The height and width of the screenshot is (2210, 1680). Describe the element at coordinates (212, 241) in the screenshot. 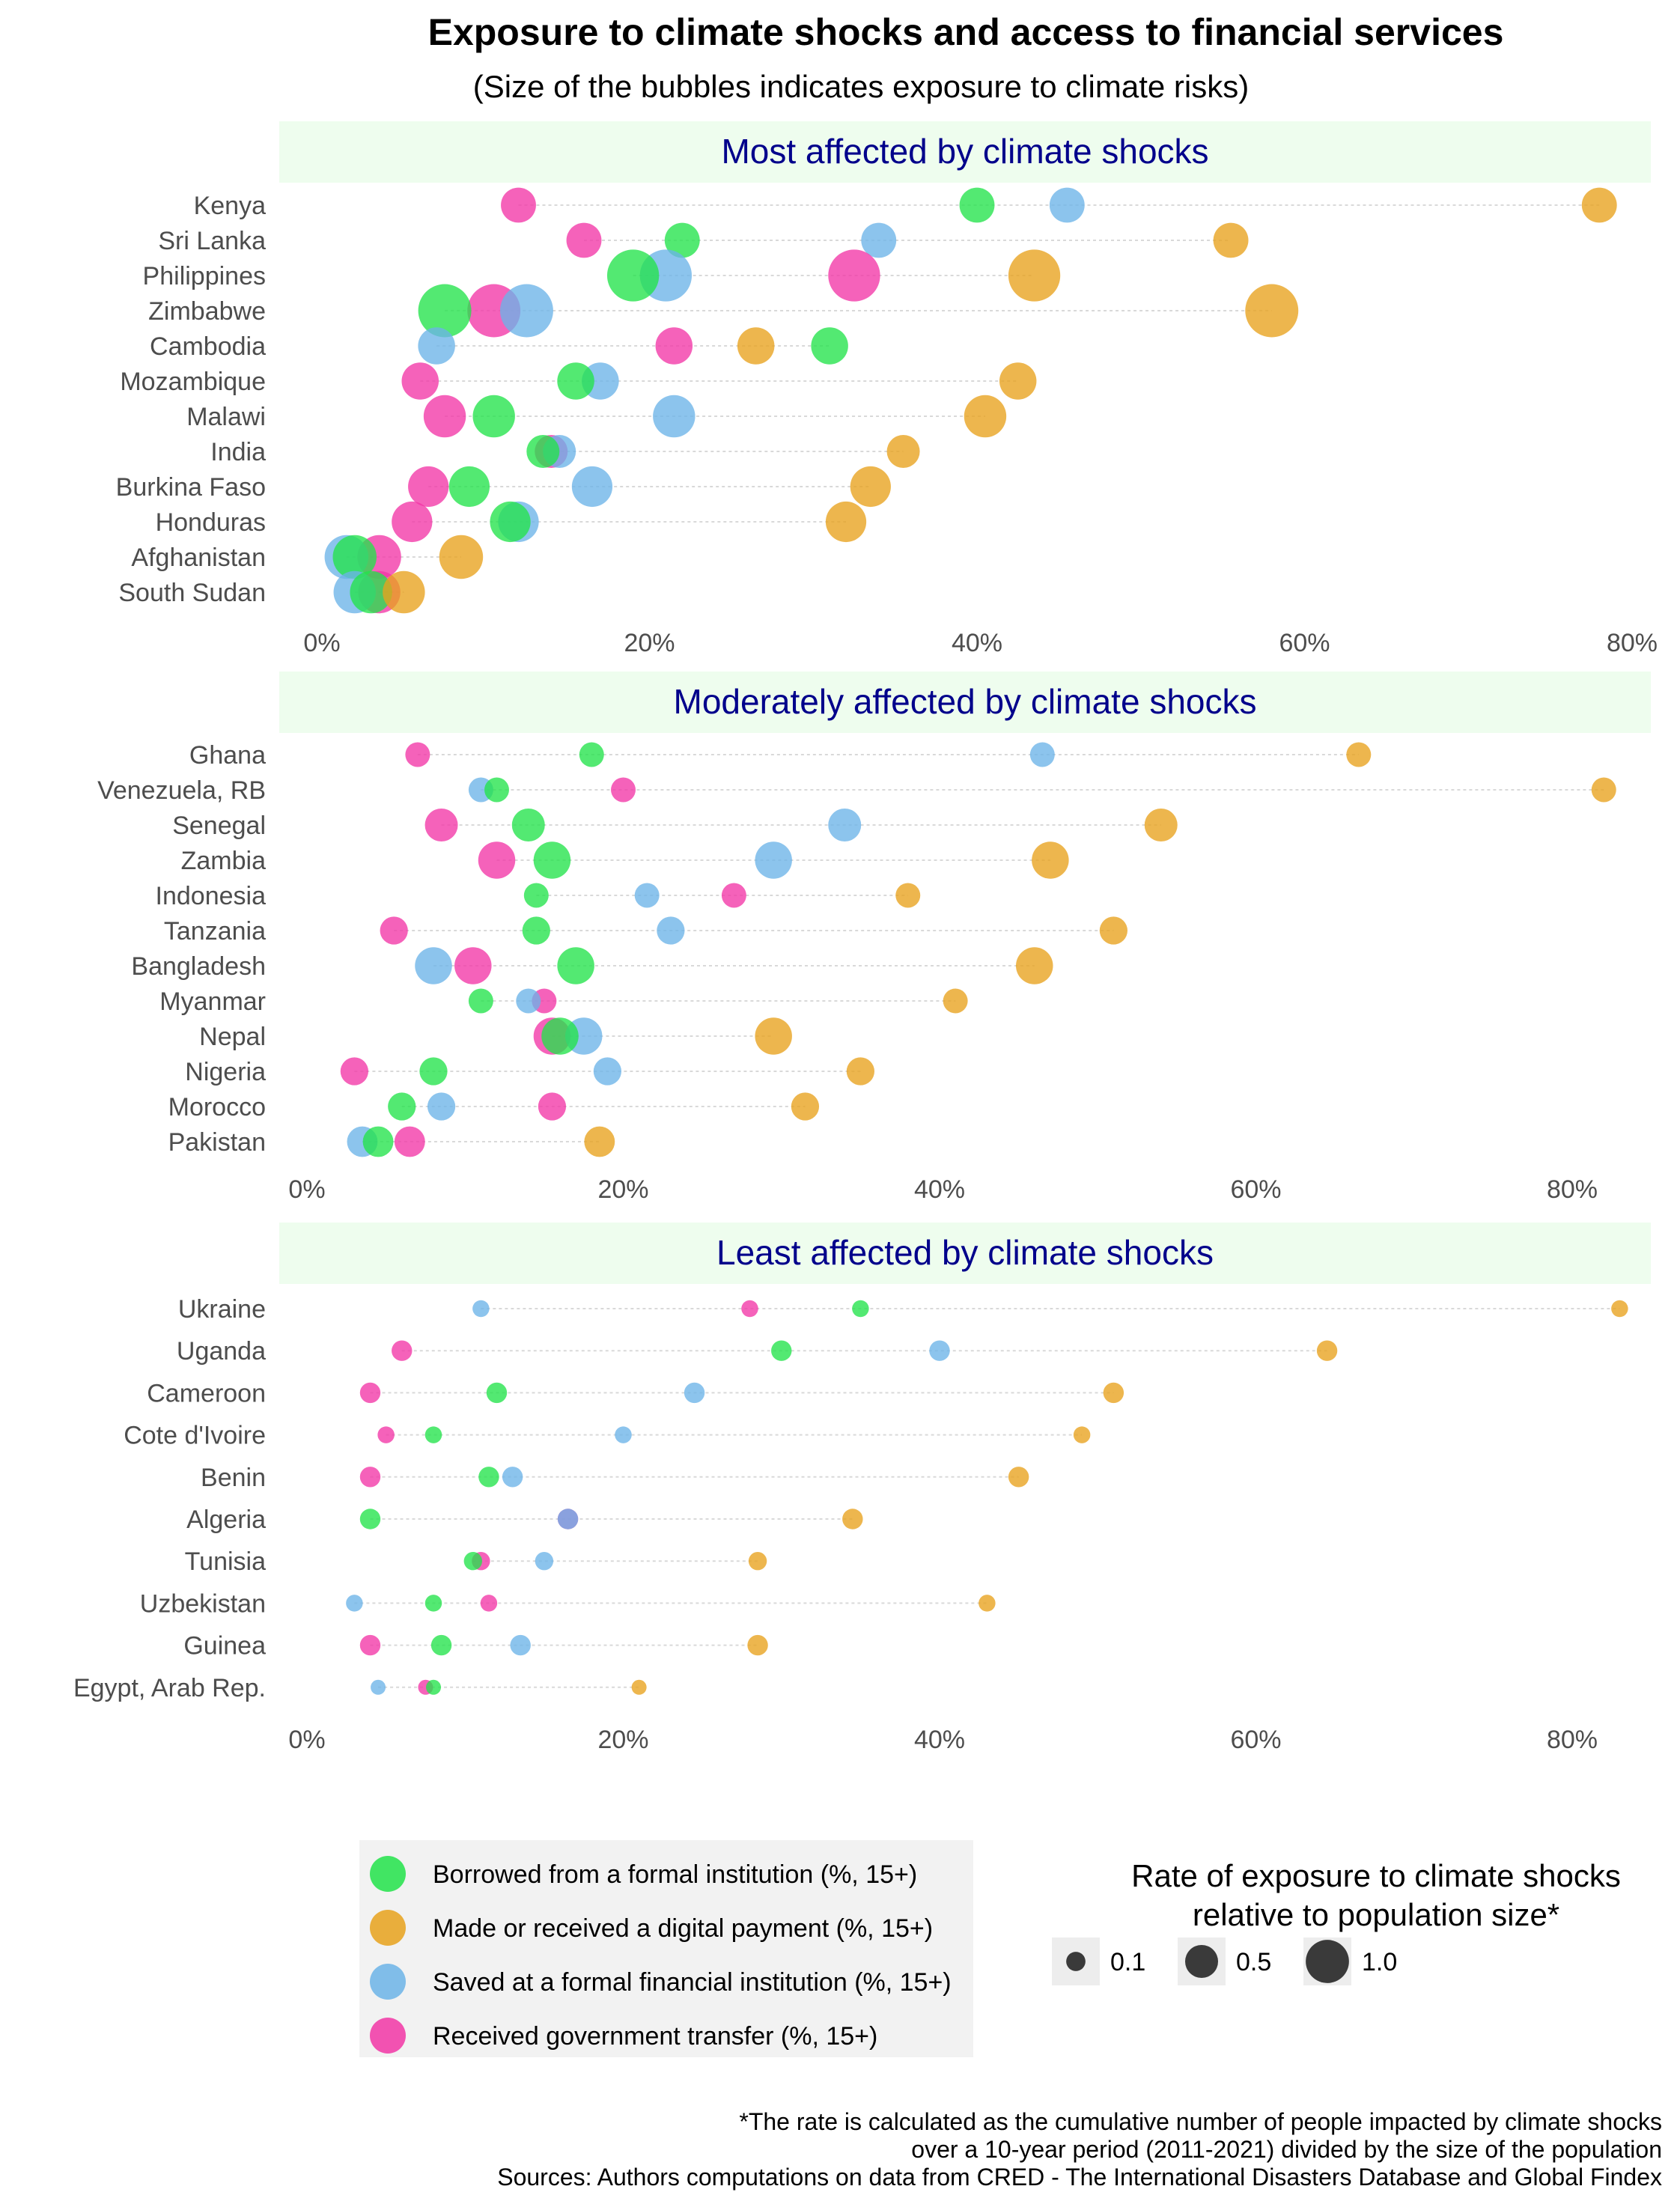

I see `country-label: Sri Lanka` at that location.